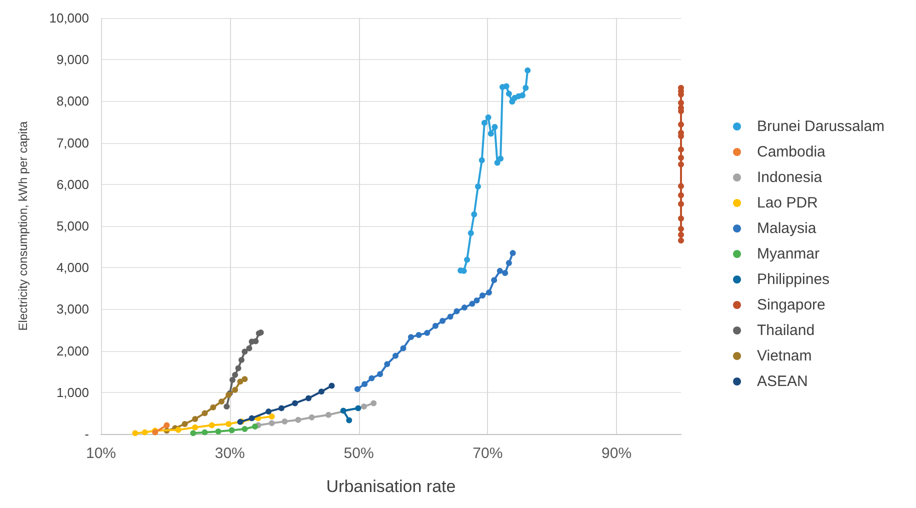 The height and width of the screenshot is (508, 916). What do you see at coordinates (782, 381) in the screenshot?
I see `legend-label: ASEAN` at bounding box center [782, 381].